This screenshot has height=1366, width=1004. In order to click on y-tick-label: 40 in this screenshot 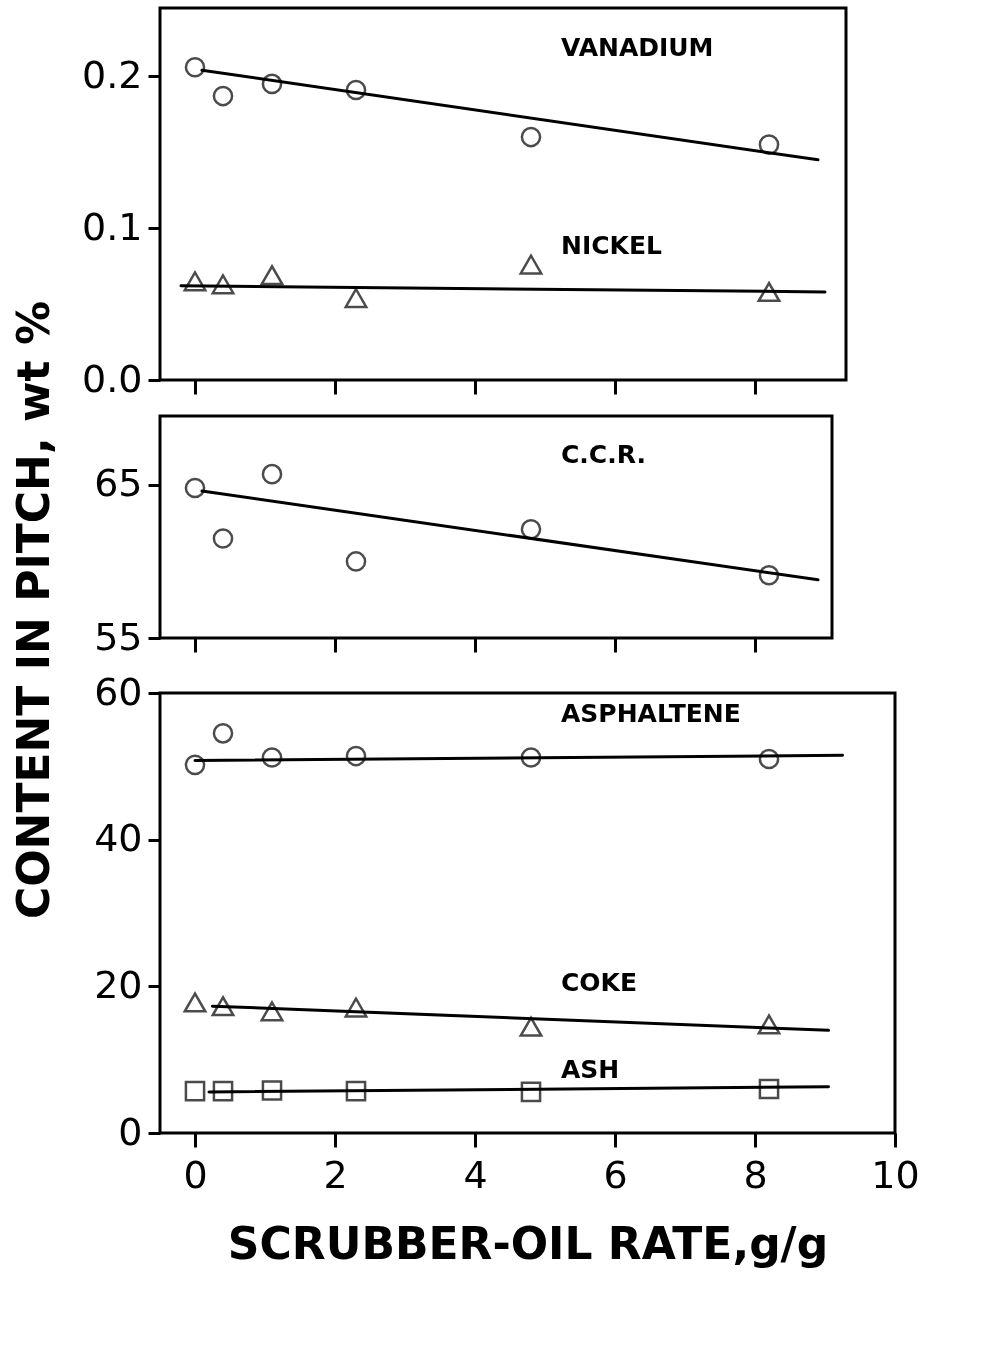, I will do `click(118, 838)`.